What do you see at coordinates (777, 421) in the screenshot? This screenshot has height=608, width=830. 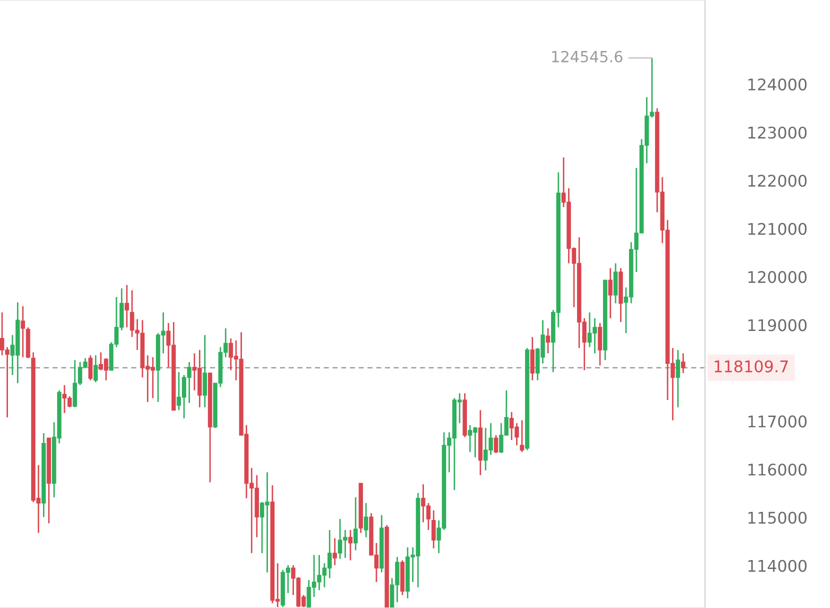 I see `y-tick-label: 117000` at bounding box center [777, 421].